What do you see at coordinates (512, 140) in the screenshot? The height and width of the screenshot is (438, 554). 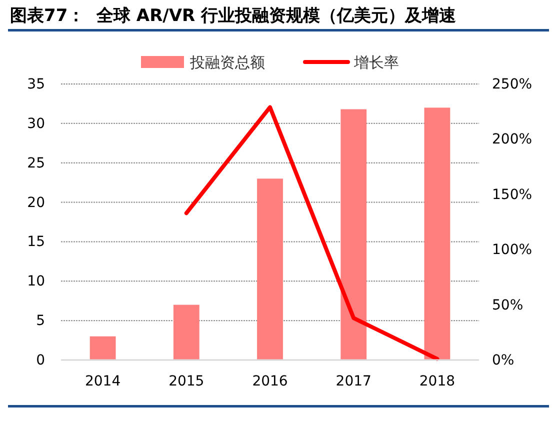 I see `y2-tick-label: 200%` at bounding box center [512, 140].